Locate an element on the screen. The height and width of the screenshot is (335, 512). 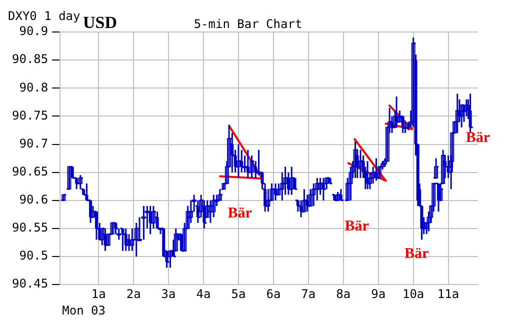
y-tick-label: 90.8 is located at coordinates (33, 87).